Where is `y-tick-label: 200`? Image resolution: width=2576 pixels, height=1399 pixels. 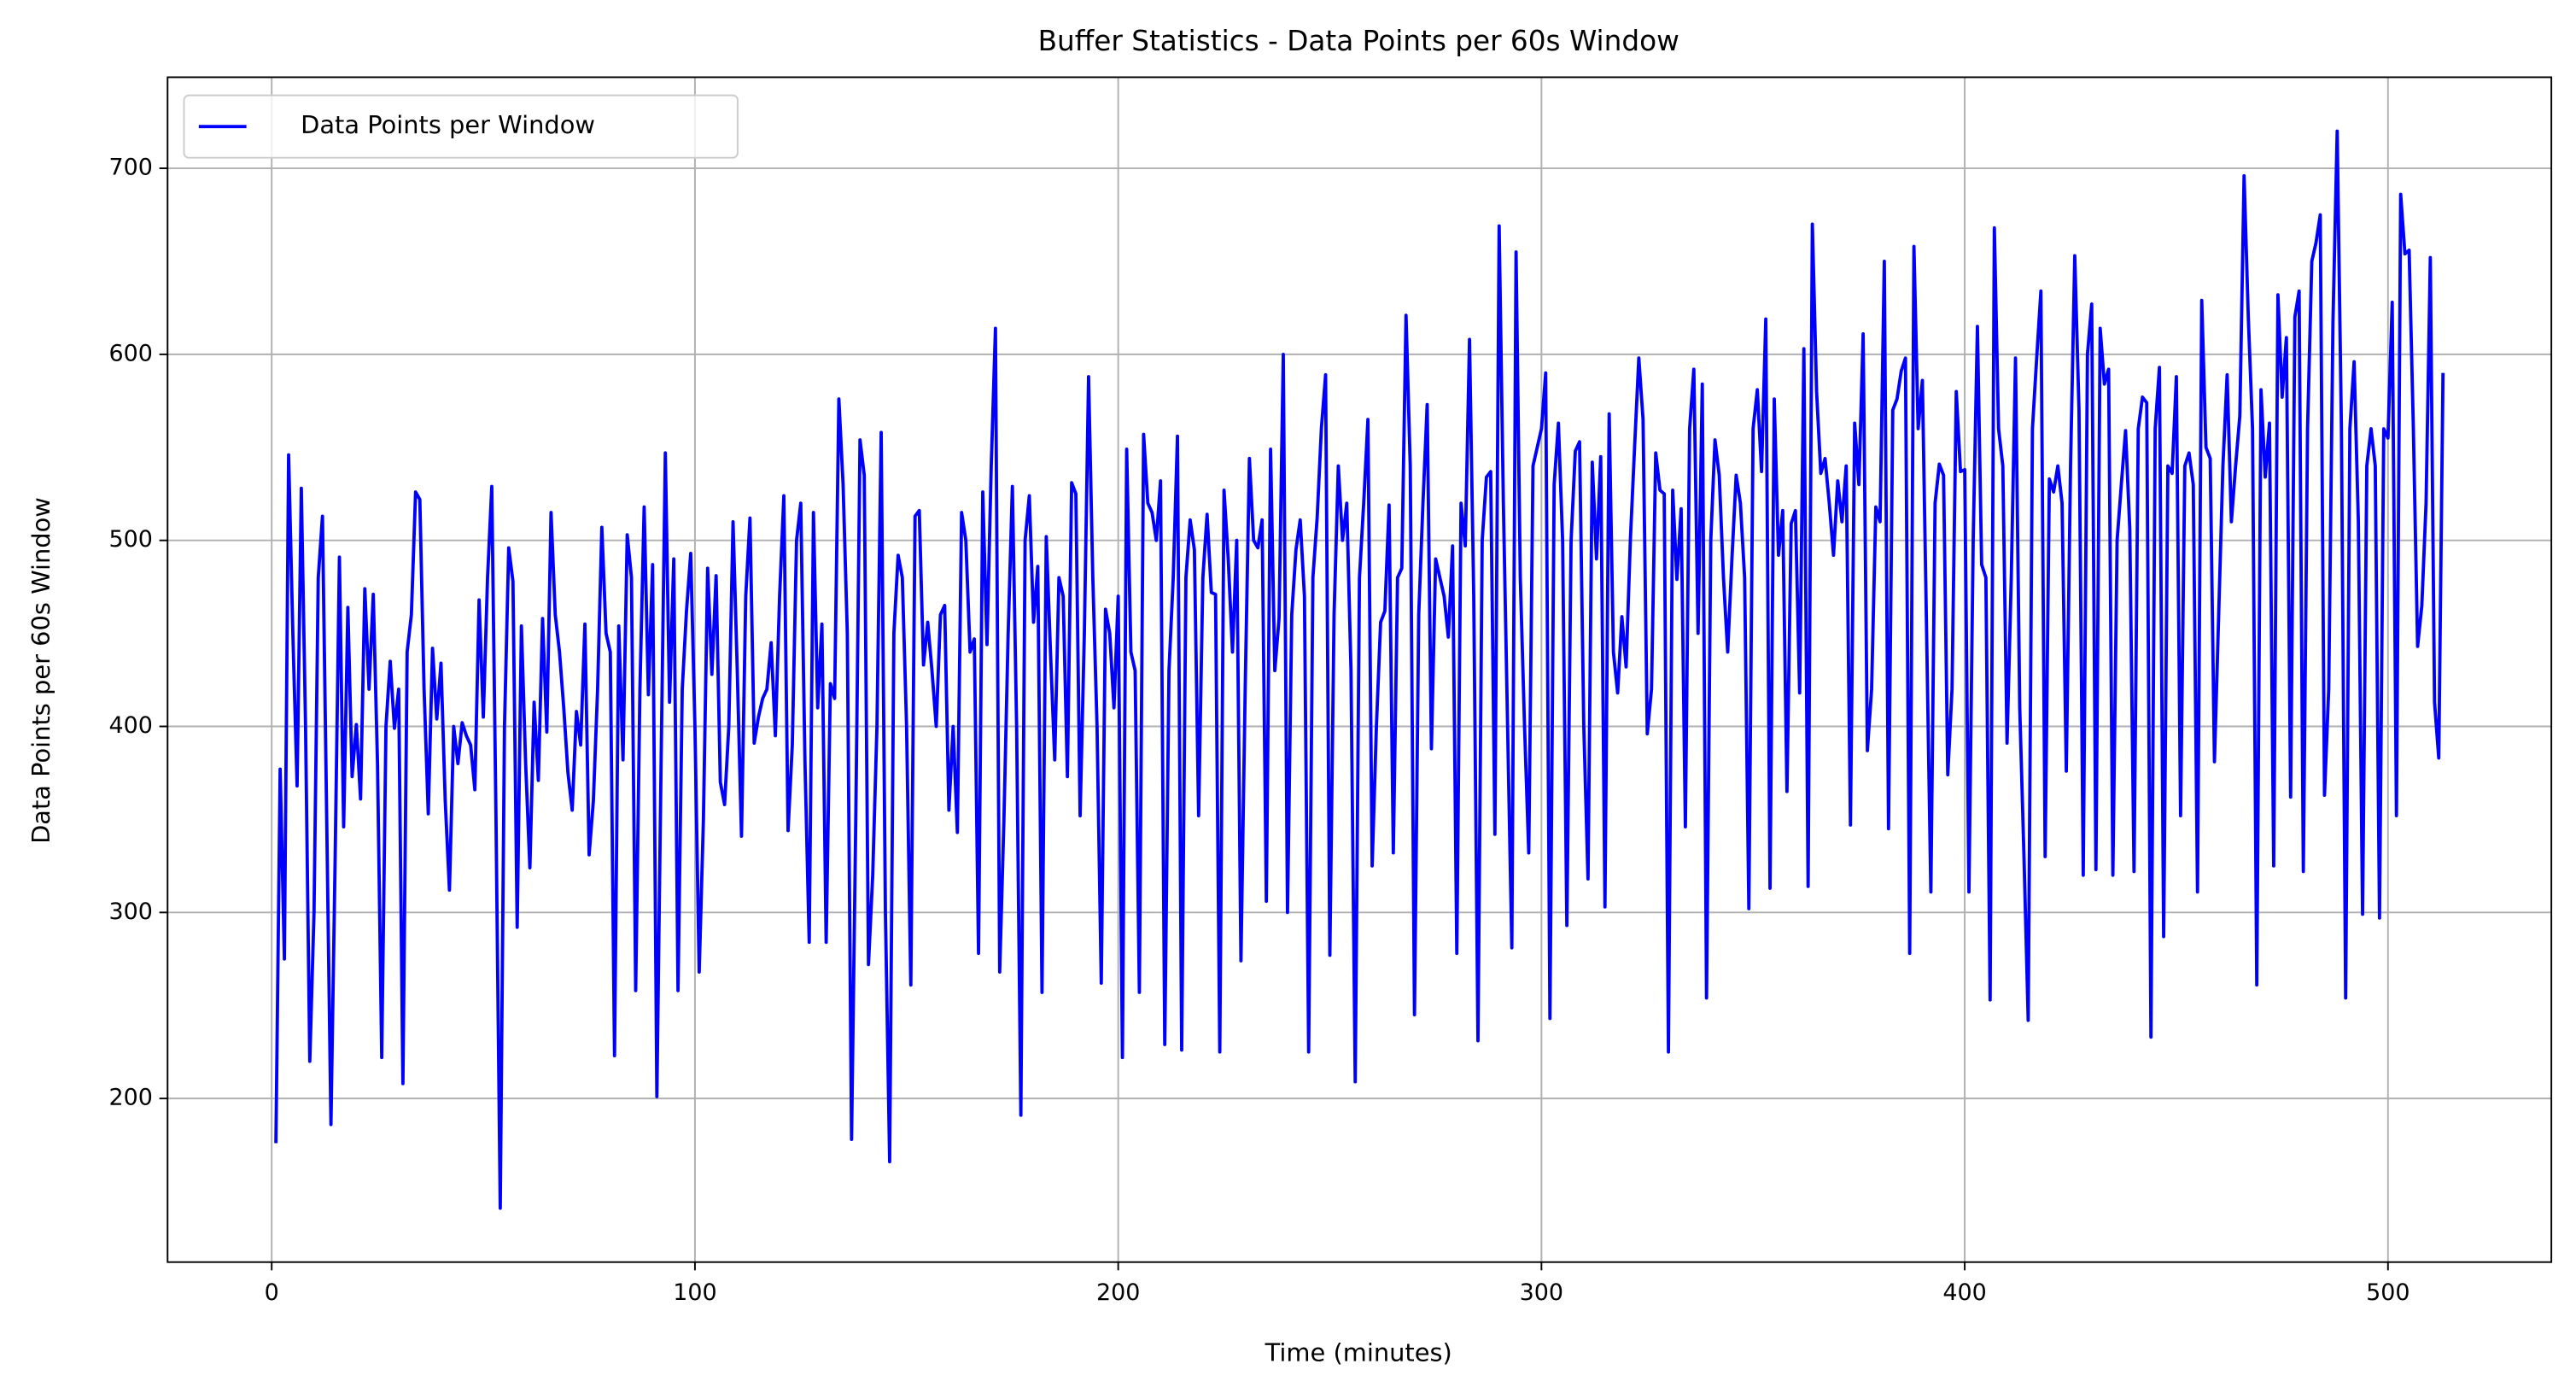 y-tick-label: 200 is located at coordinates (131, 1098).